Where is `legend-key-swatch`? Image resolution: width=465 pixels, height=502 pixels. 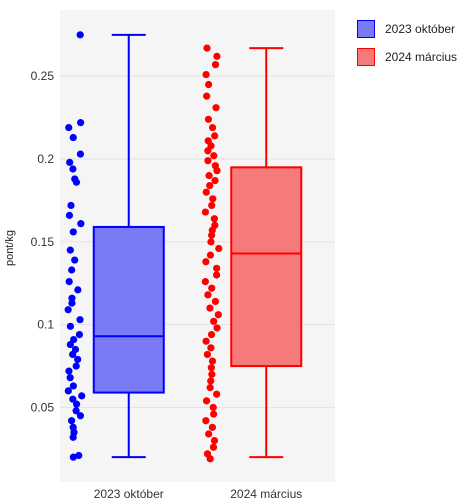 legend-key-swatch is located at coordinates (366, 57).